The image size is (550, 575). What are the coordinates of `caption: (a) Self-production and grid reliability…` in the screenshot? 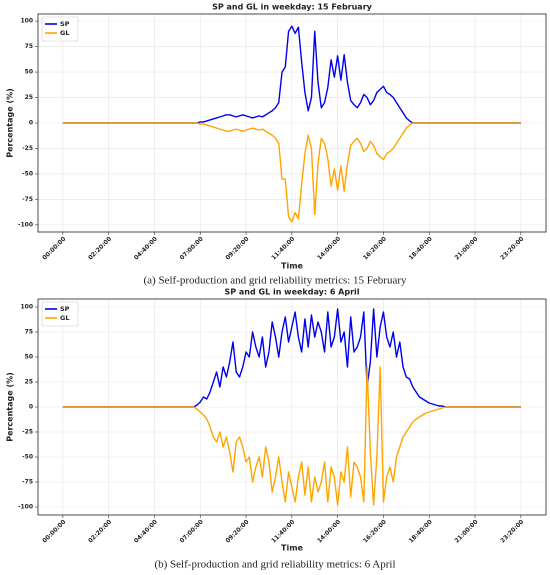 It's located at (275, 281).